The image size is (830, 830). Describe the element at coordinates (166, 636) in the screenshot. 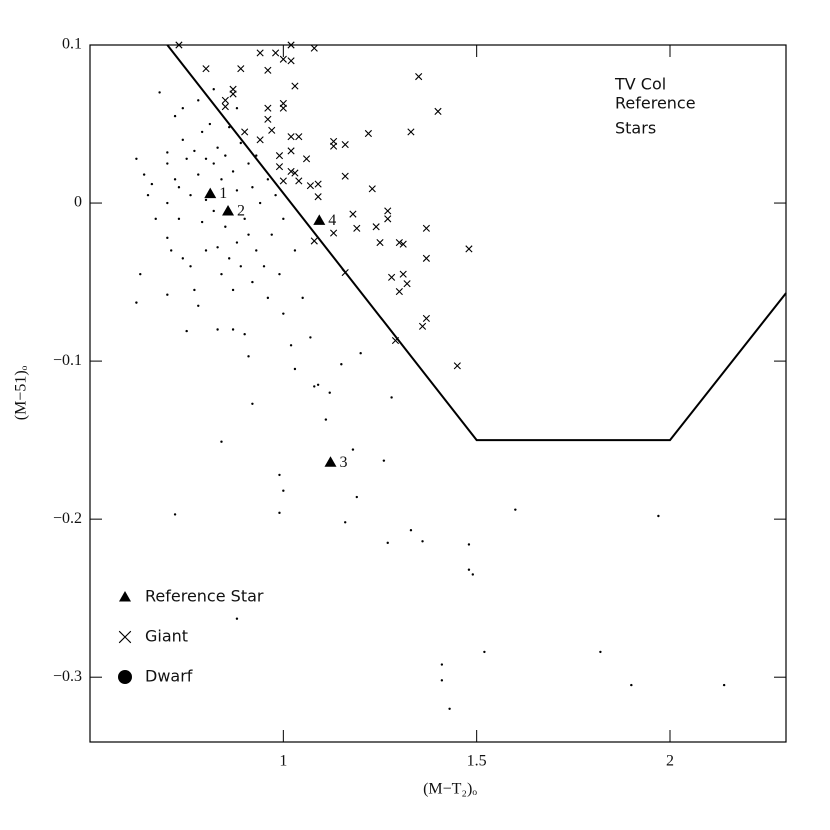

I see `legend-label: Giant` at that location.